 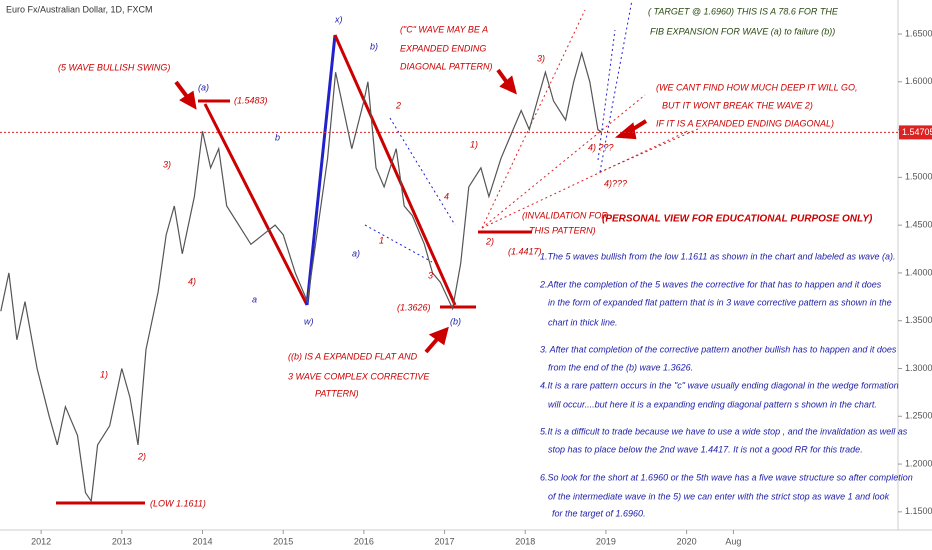 I want to click on x-tick-label: 2015, so click(x=283, y=541).